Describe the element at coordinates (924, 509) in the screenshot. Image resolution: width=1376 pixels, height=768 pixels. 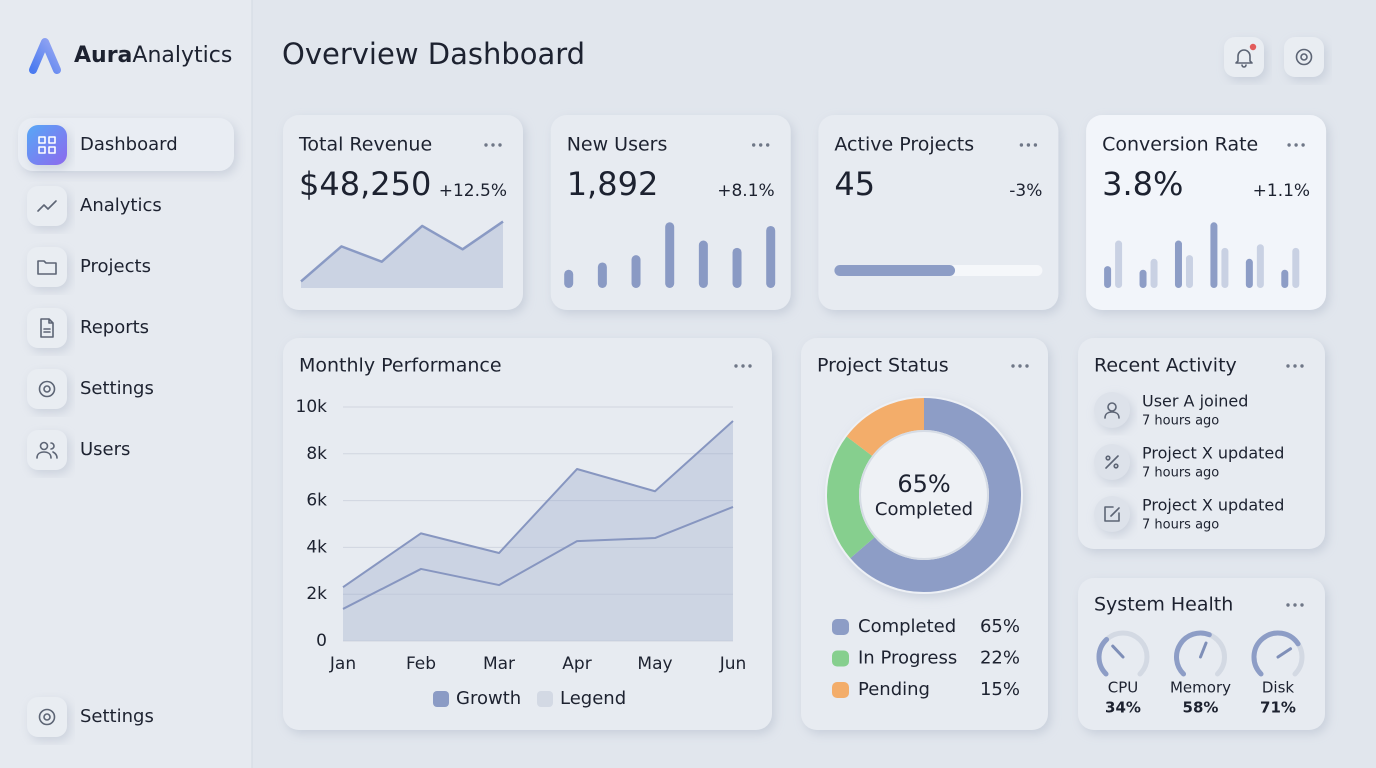
I see `donut-center-label: Completed` at that location.